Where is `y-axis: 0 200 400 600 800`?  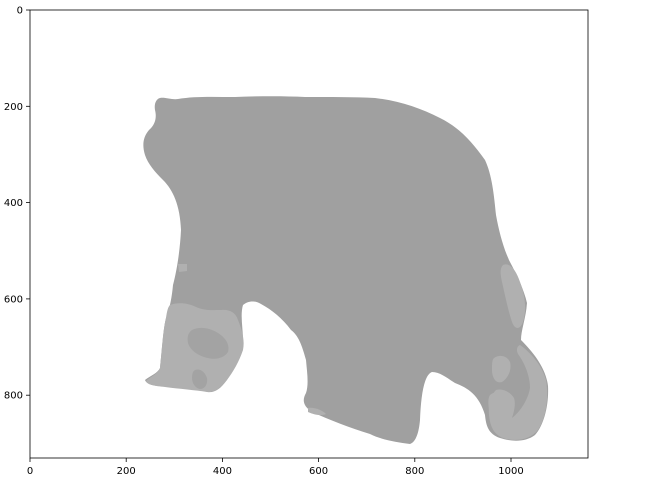 y-axis: 0 200 400 600 800 is located at coordinates (17, 204).